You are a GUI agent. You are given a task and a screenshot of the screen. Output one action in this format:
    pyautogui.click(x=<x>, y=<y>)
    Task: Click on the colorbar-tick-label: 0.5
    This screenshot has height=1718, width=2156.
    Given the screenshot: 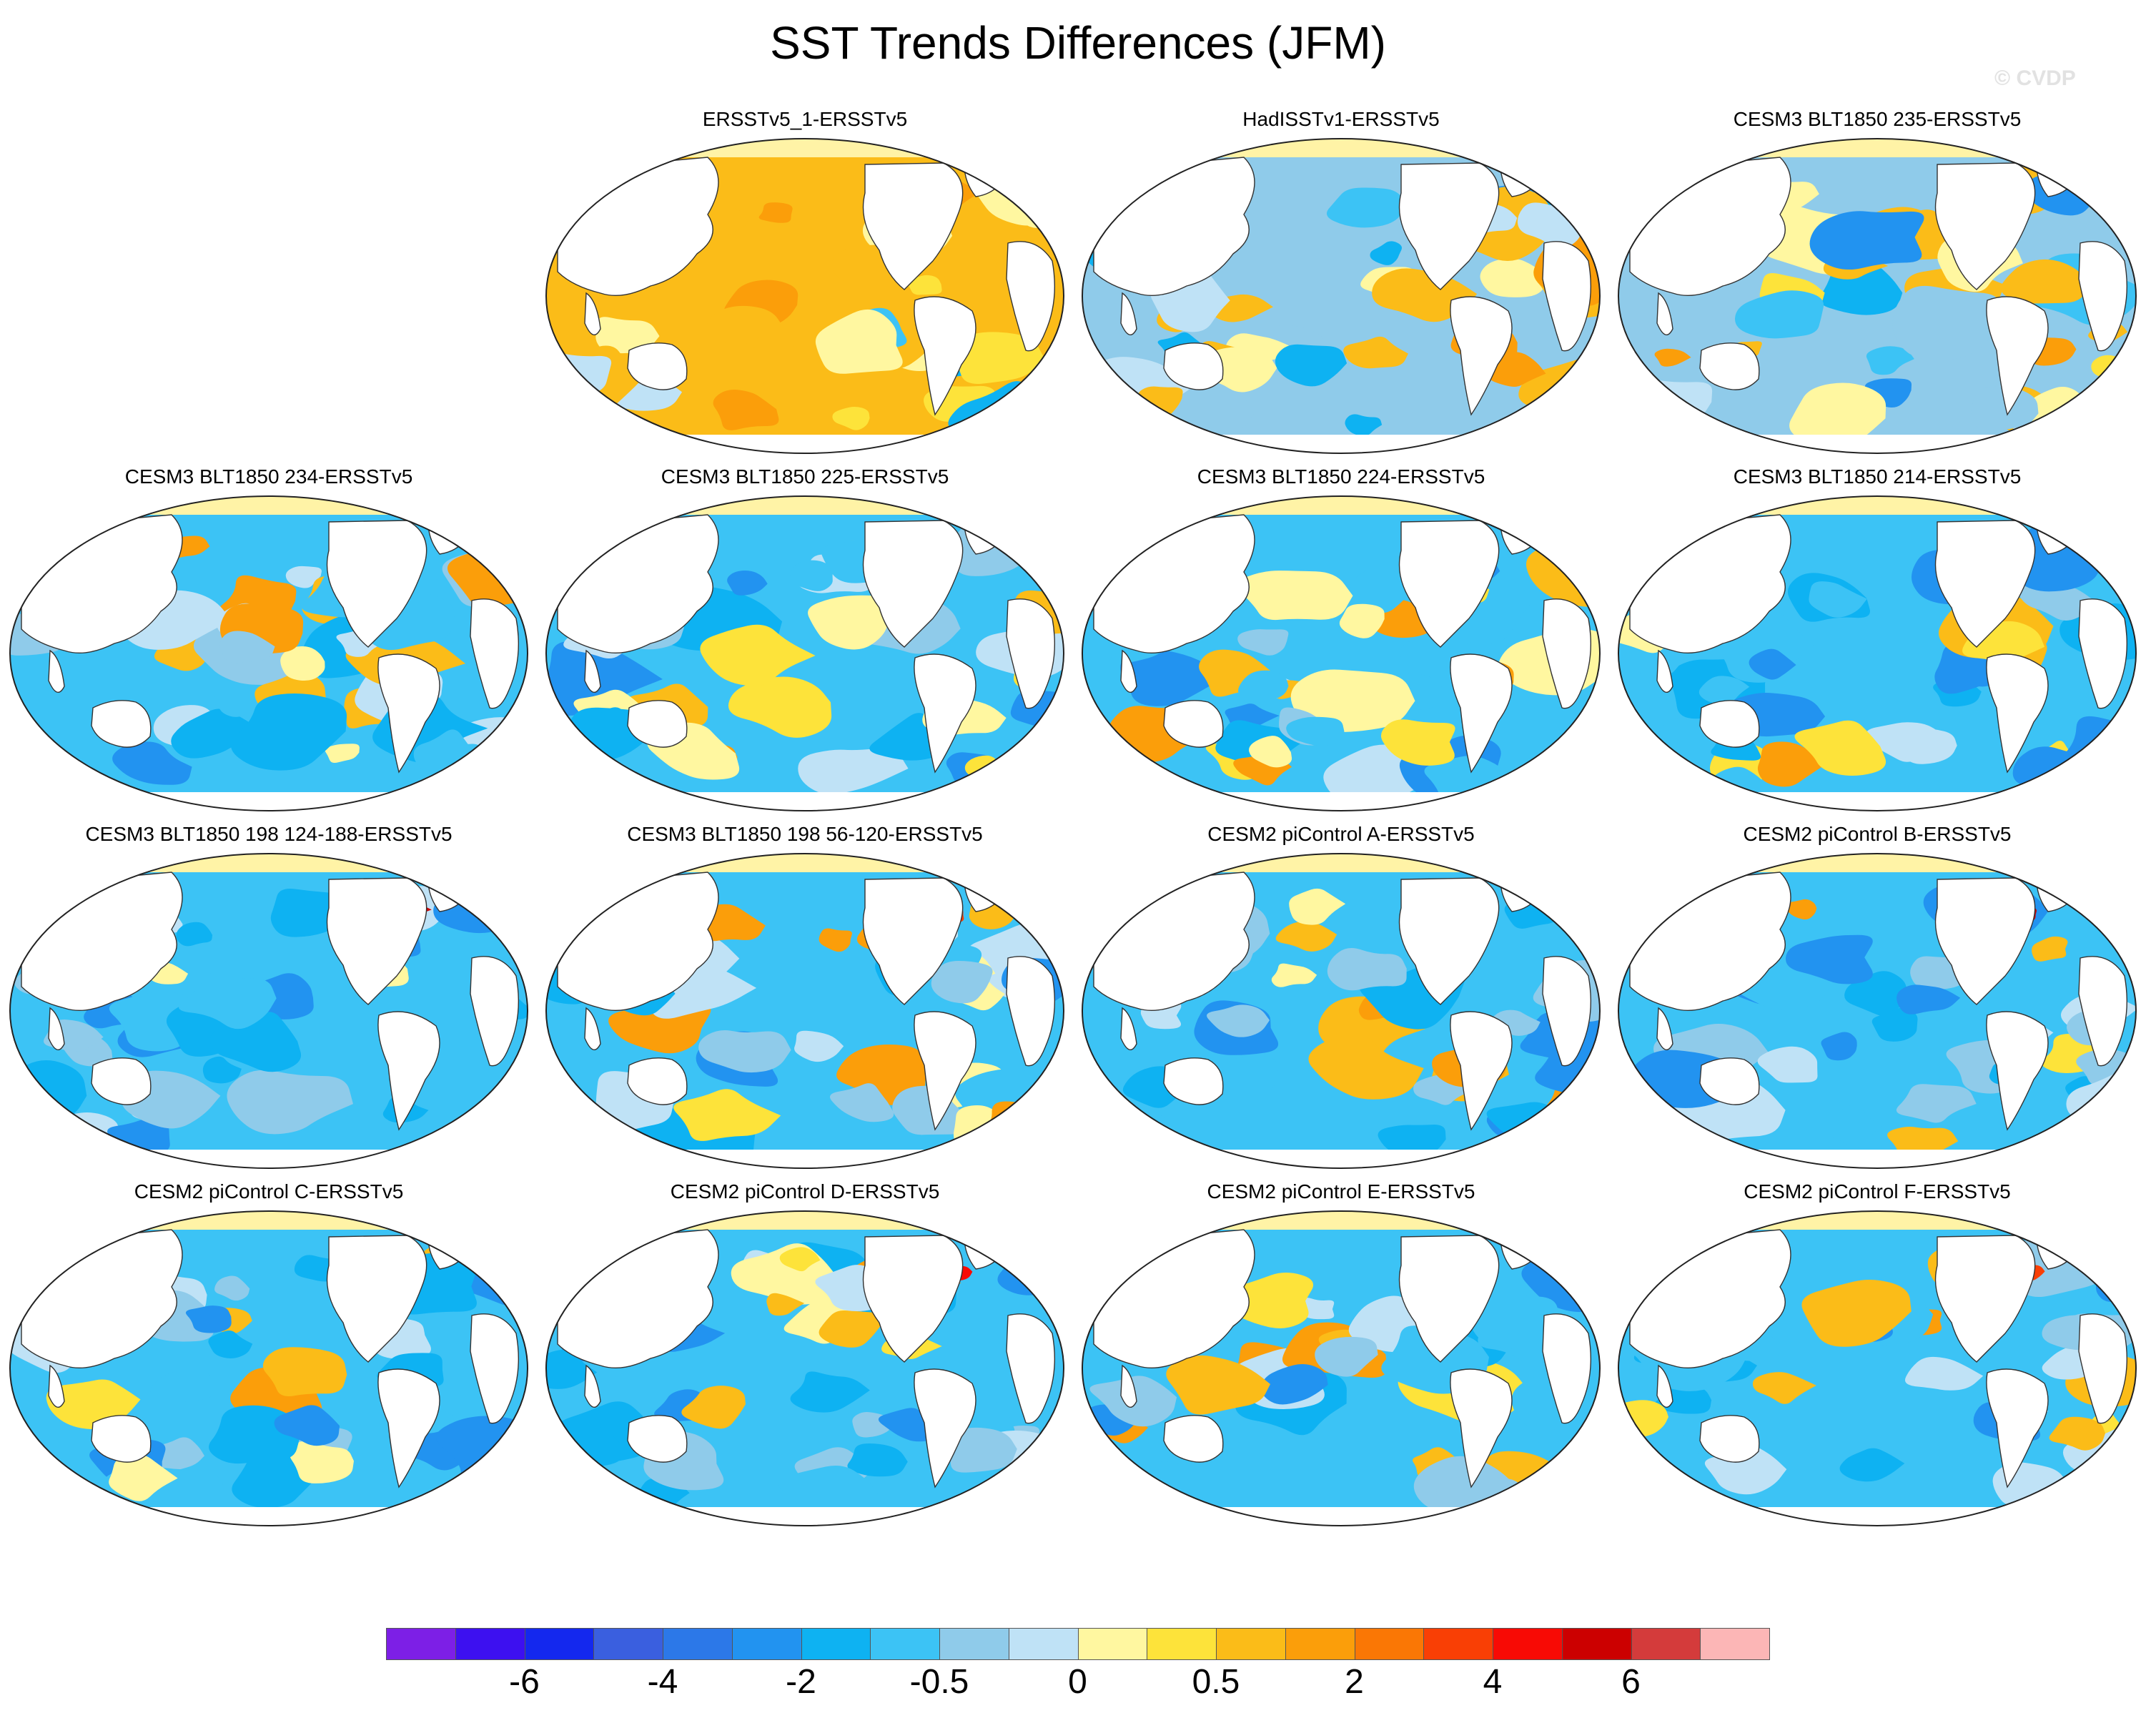 What is the action you would take?
    pyautogui.click(x=1216, y=1682)
    